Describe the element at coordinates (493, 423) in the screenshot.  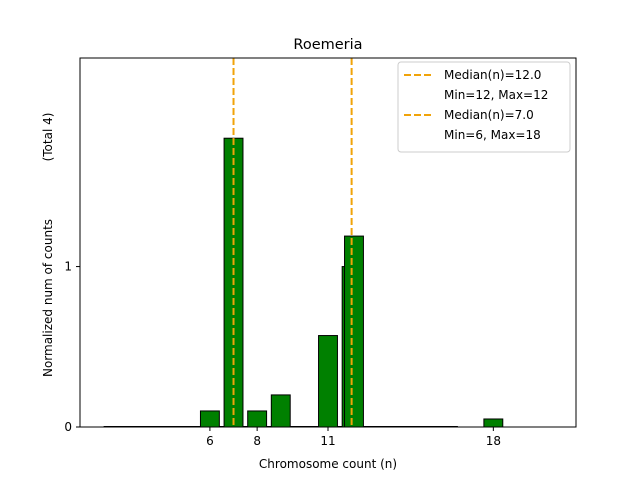
I see `bar-n18` at that location.